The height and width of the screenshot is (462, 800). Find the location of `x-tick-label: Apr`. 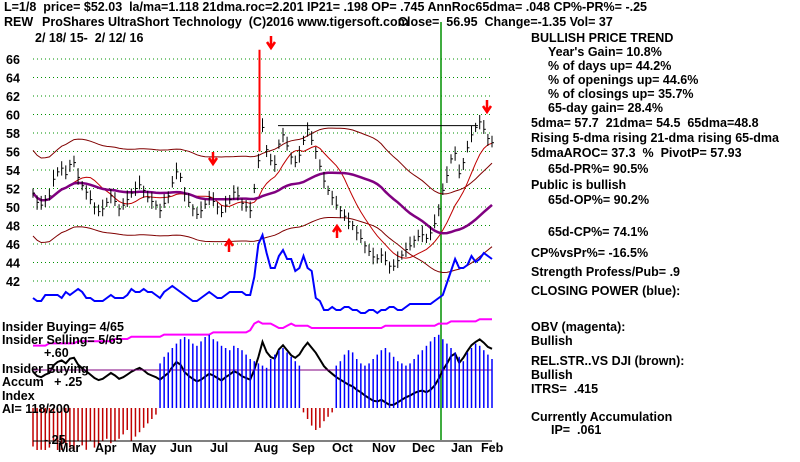

x-tick-label: Apr is located at coordinates (106, 448).